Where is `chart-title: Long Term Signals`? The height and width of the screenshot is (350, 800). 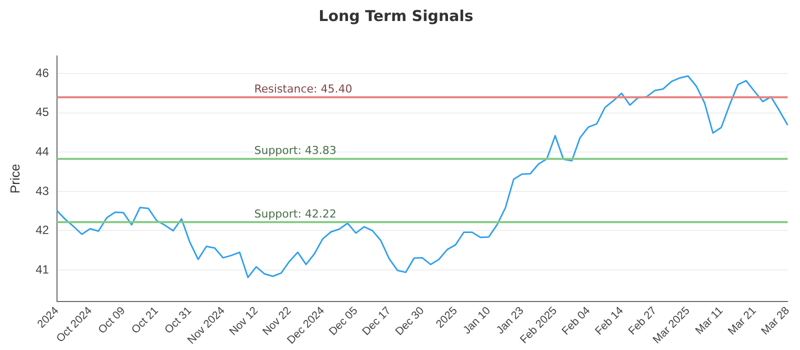
chart-title: Long Term Signals is located at coordinates (396, 15).